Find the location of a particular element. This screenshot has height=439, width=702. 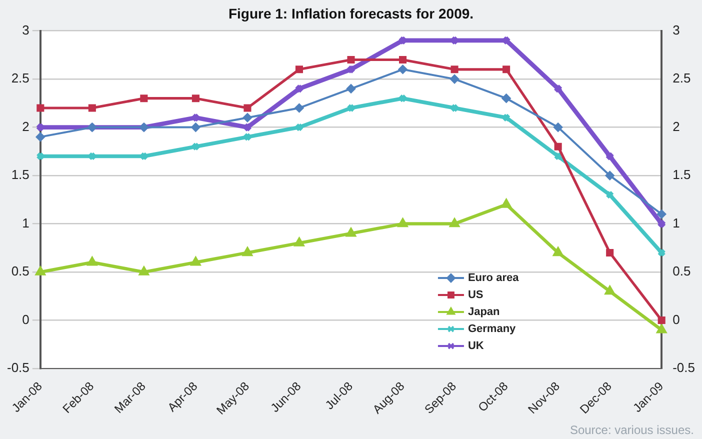

legend-label: Japan is located at coordinates (484, 312).